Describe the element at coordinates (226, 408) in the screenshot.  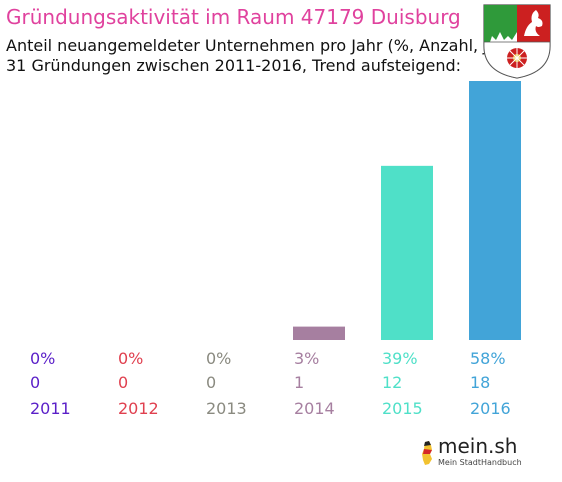
I see `year-label-2013: 2013` at that location.